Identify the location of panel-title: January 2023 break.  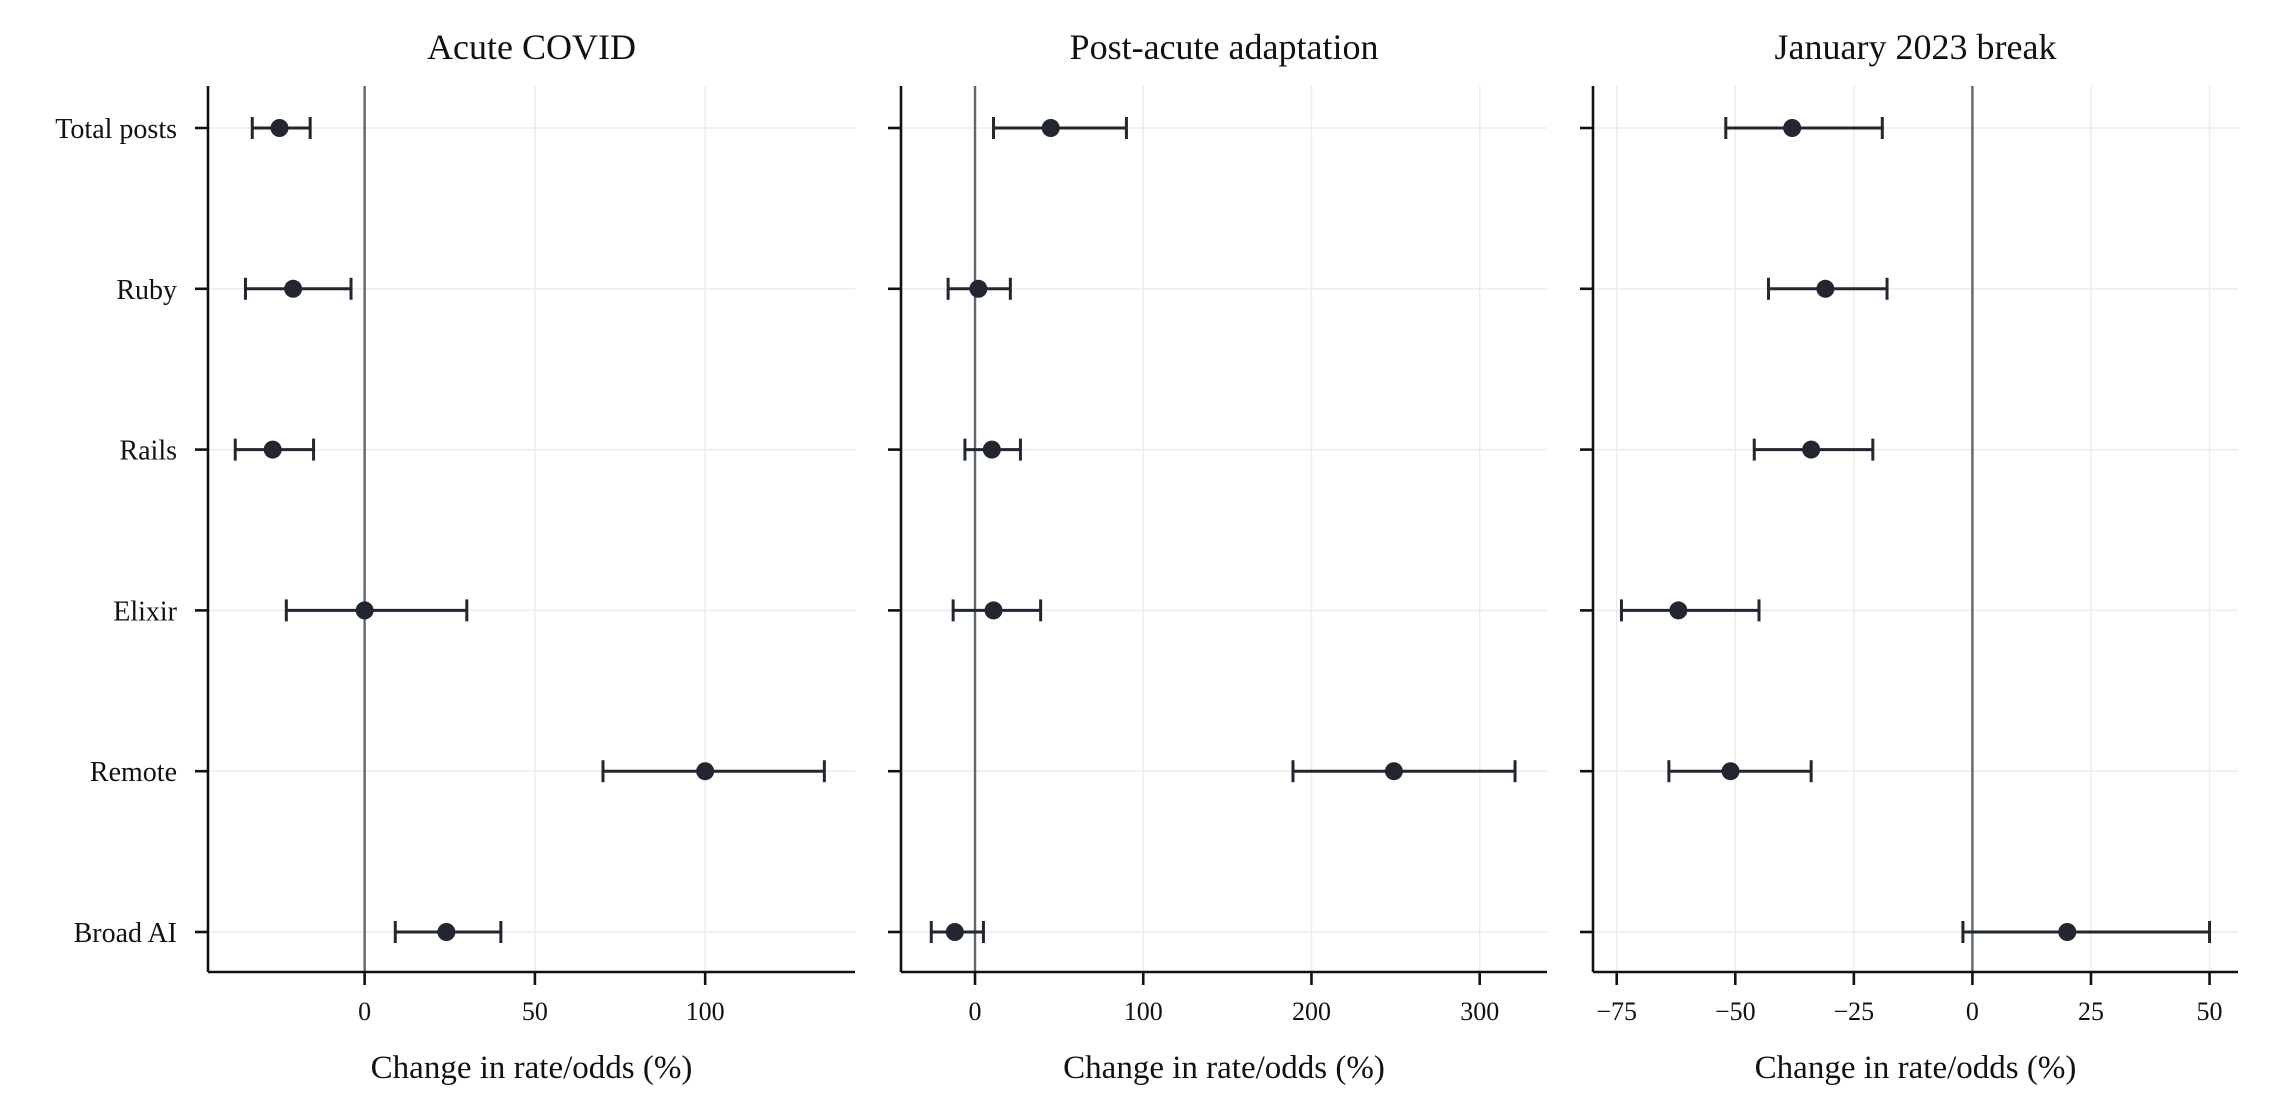
(1916, 47).